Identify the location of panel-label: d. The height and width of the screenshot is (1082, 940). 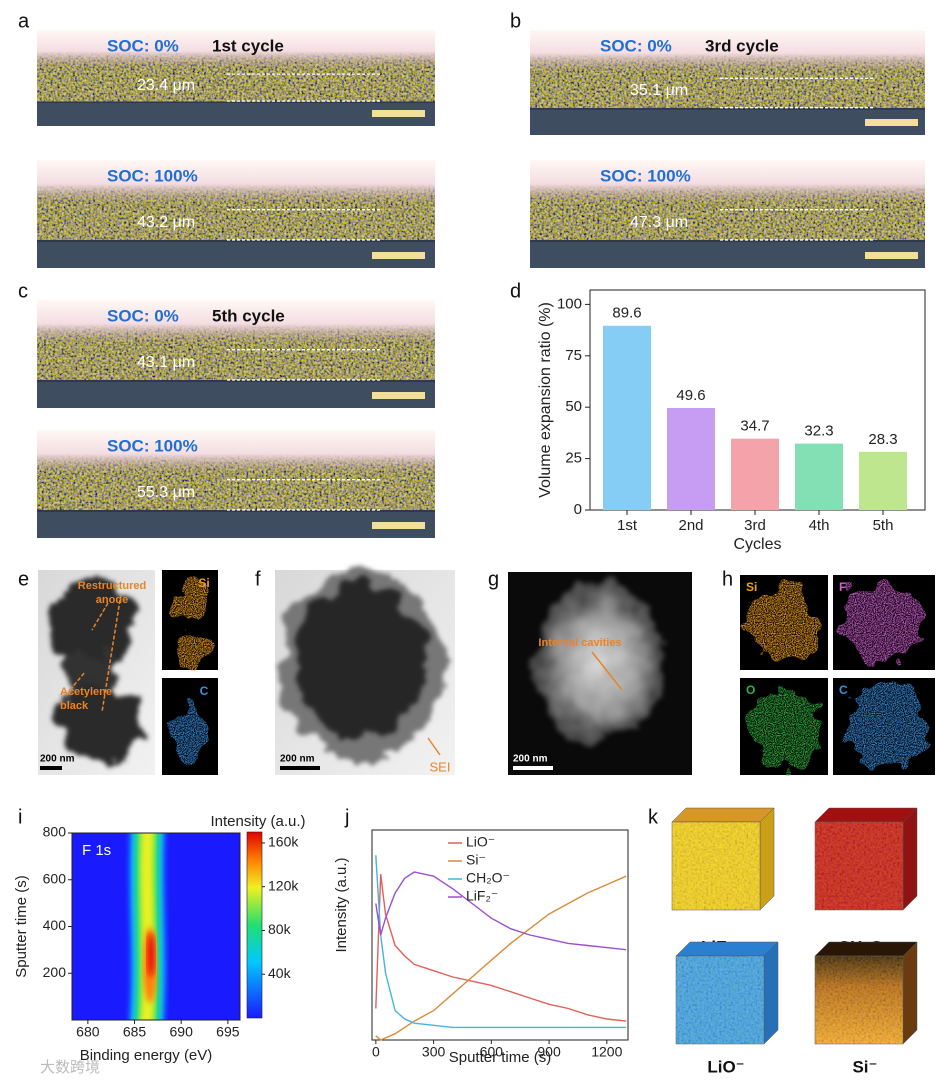
(515, 291).